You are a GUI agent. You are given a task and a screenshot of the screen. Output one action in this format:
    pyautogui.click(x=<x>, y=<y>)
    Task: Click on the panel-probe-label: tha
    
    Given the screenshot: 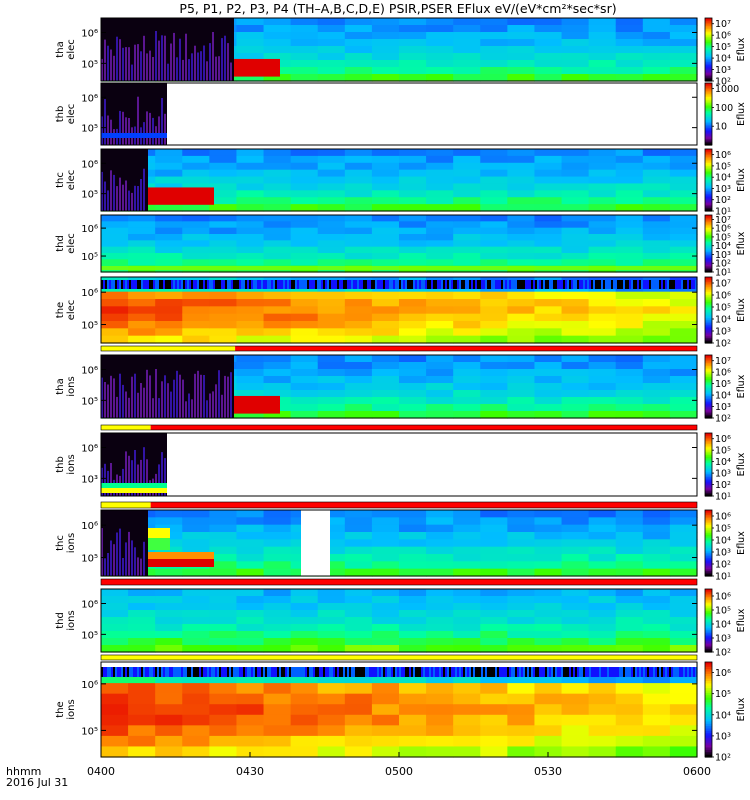 What is the action you would take?
    pyautogui.click(x=60, y=49)
    